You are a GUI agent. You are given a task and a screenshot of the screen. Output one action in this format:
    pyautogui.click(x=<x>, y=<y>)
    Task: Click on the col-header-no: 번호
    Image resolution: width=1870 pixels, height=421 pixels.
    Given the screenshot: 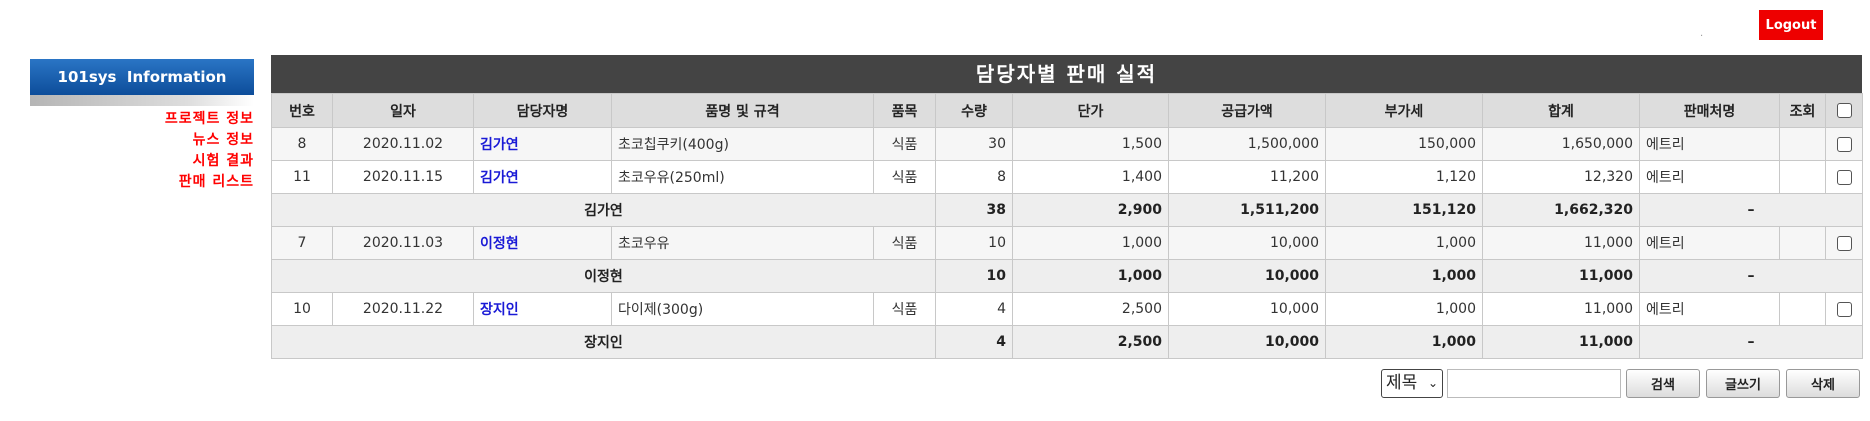 What is the action you would take?
    pyautogui.click(x=302, y=110)
    